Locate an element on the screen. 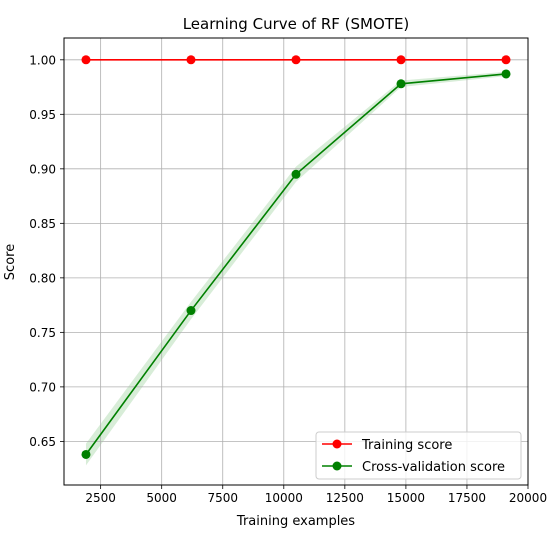 This screenshot has width=558, height=544. legend: Training score Cross-validation score is located at coordinates (418, 455).